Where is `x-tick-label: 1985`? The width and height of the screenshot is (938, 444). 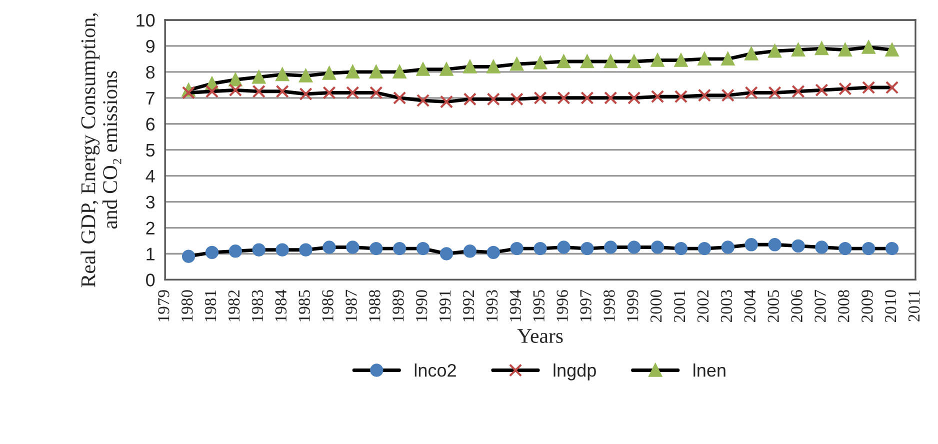
x-tick-label: 1985 is located at coordinates (304, 306).